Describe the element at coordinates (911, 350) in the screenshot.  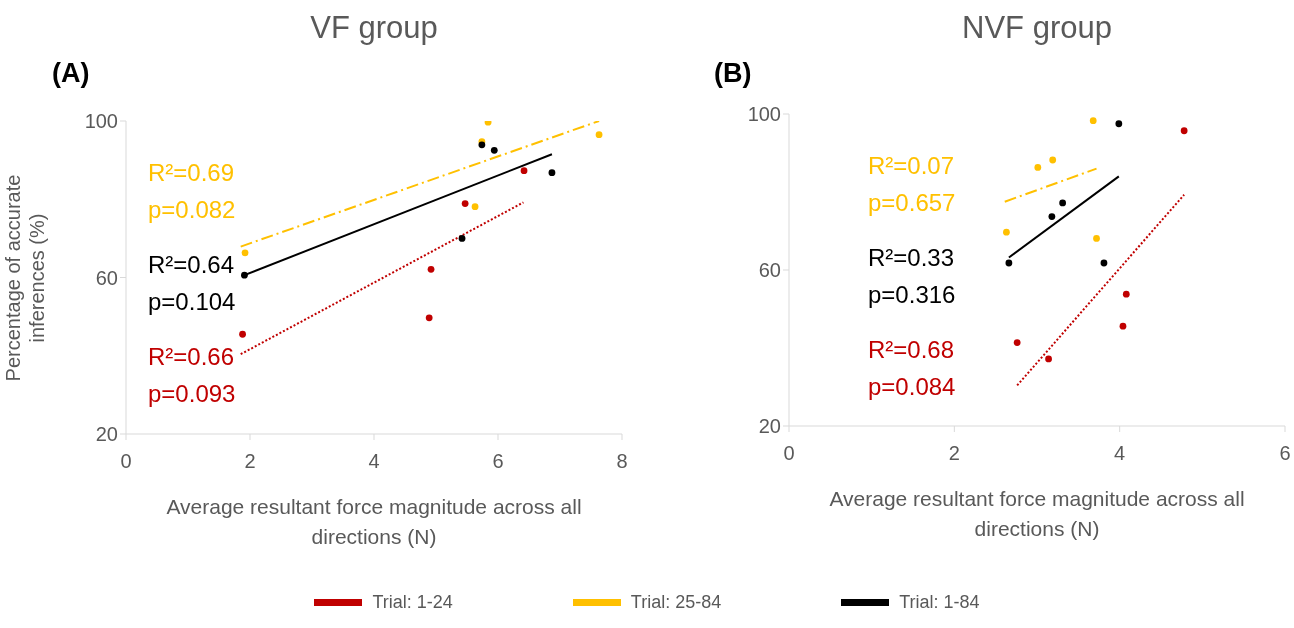
I see `annotation: R²=0.68` at that location.